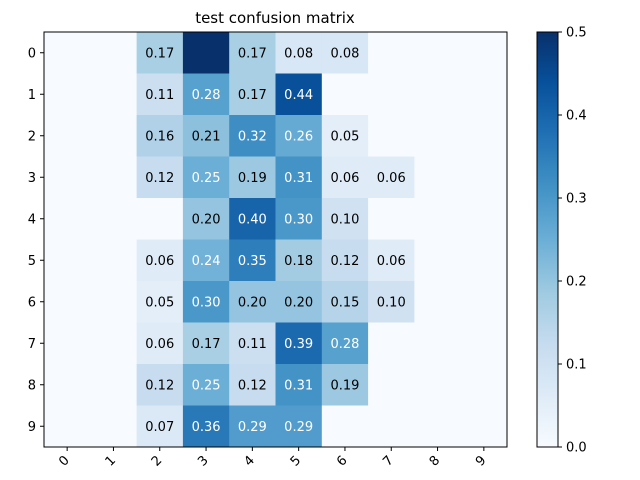  What do you see at coordinates (32, 344) in the screenshot?
I see `y-tick-label: 7` at bounding box center [32, 344].